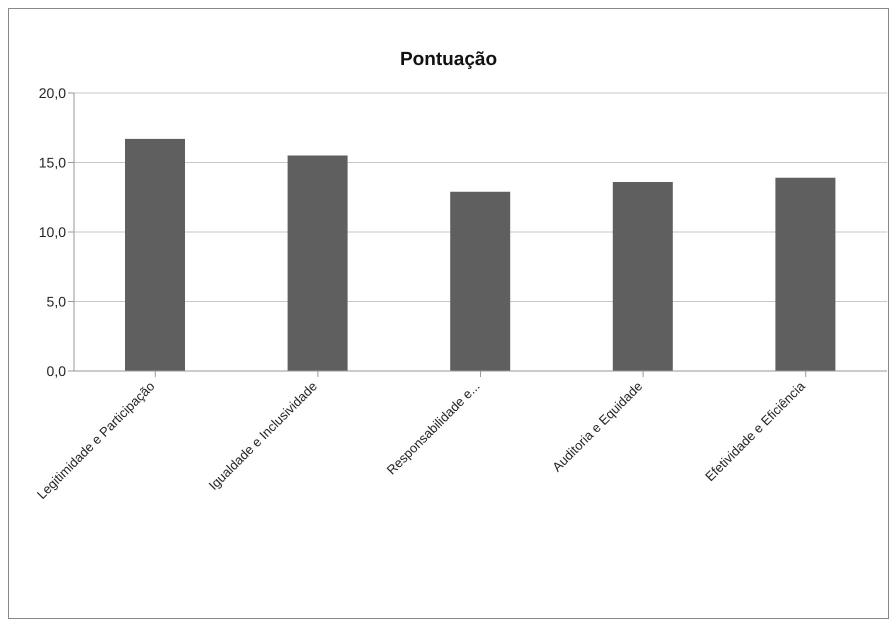  What do you see at coordinates (448, 60) in the screenshot?
I see `chart-title: Pontuação` at bounding box center [448, 60].